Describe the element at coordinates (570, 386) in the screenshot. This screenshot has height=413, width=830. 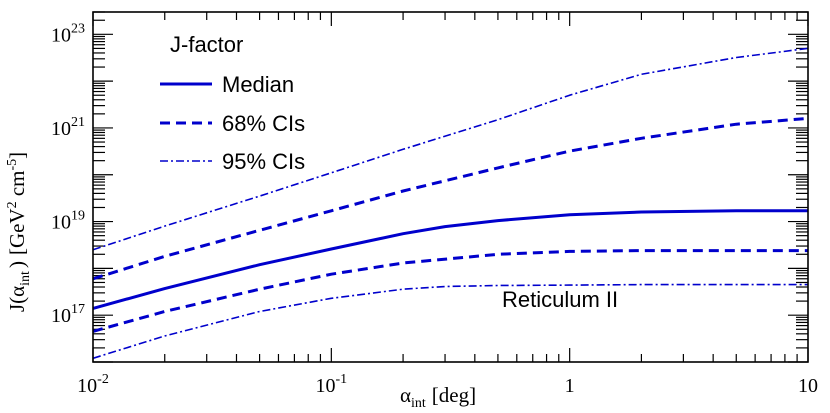
I see `x-tick-label: 1` at that location.